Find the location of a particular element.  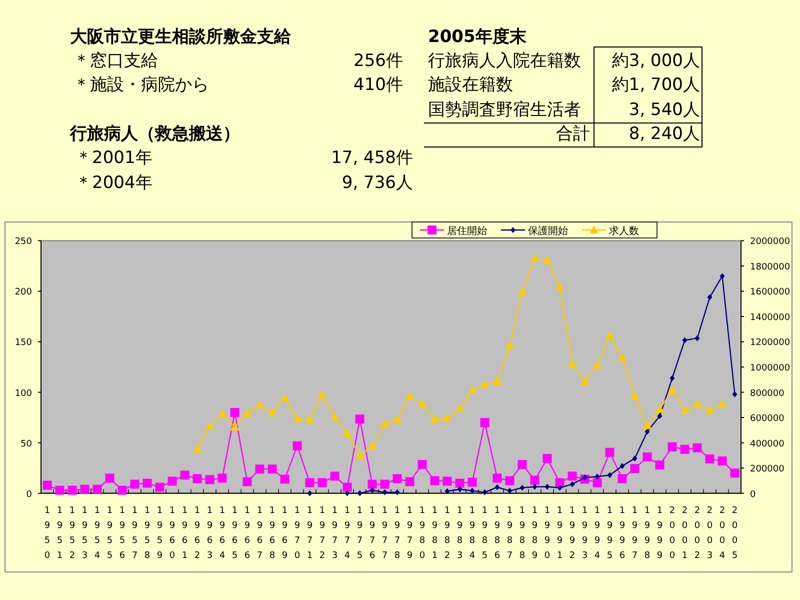

x-tick-label: 1979 is located at coordinates (409, 533).